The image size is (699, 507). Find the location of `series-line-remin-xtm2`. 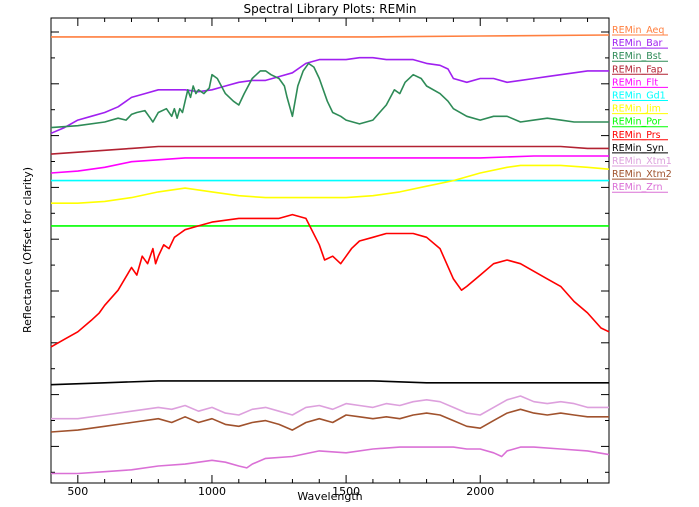

series-line-remin-xtm2 is located at coordinates (329, 420).